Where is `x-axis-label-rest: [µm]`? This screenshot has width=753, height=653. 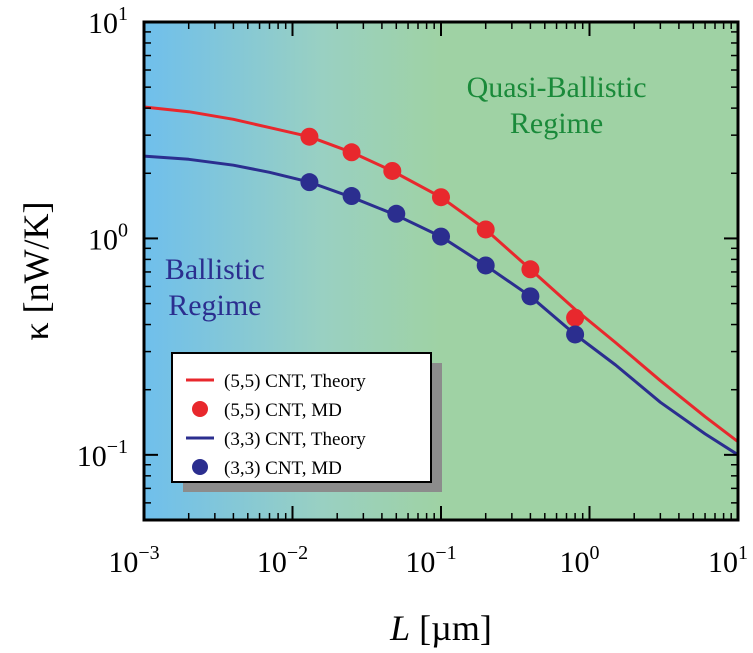 x-axis-label-rest: [µm] is located at coordinates (451, 628).